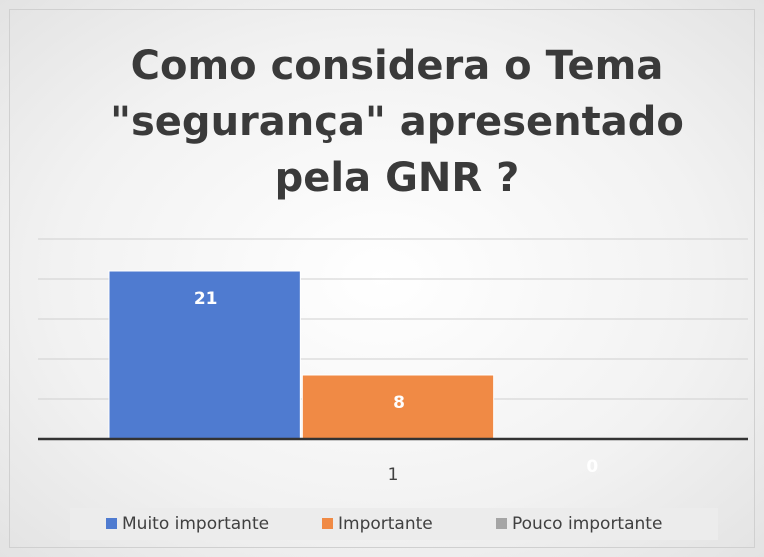 Image resolution: width=764 pixels, height=557 pixels. Describe the element at coordinates (587, 524) in the screenshot. I see `legend-label: Pouco importante` at that location.